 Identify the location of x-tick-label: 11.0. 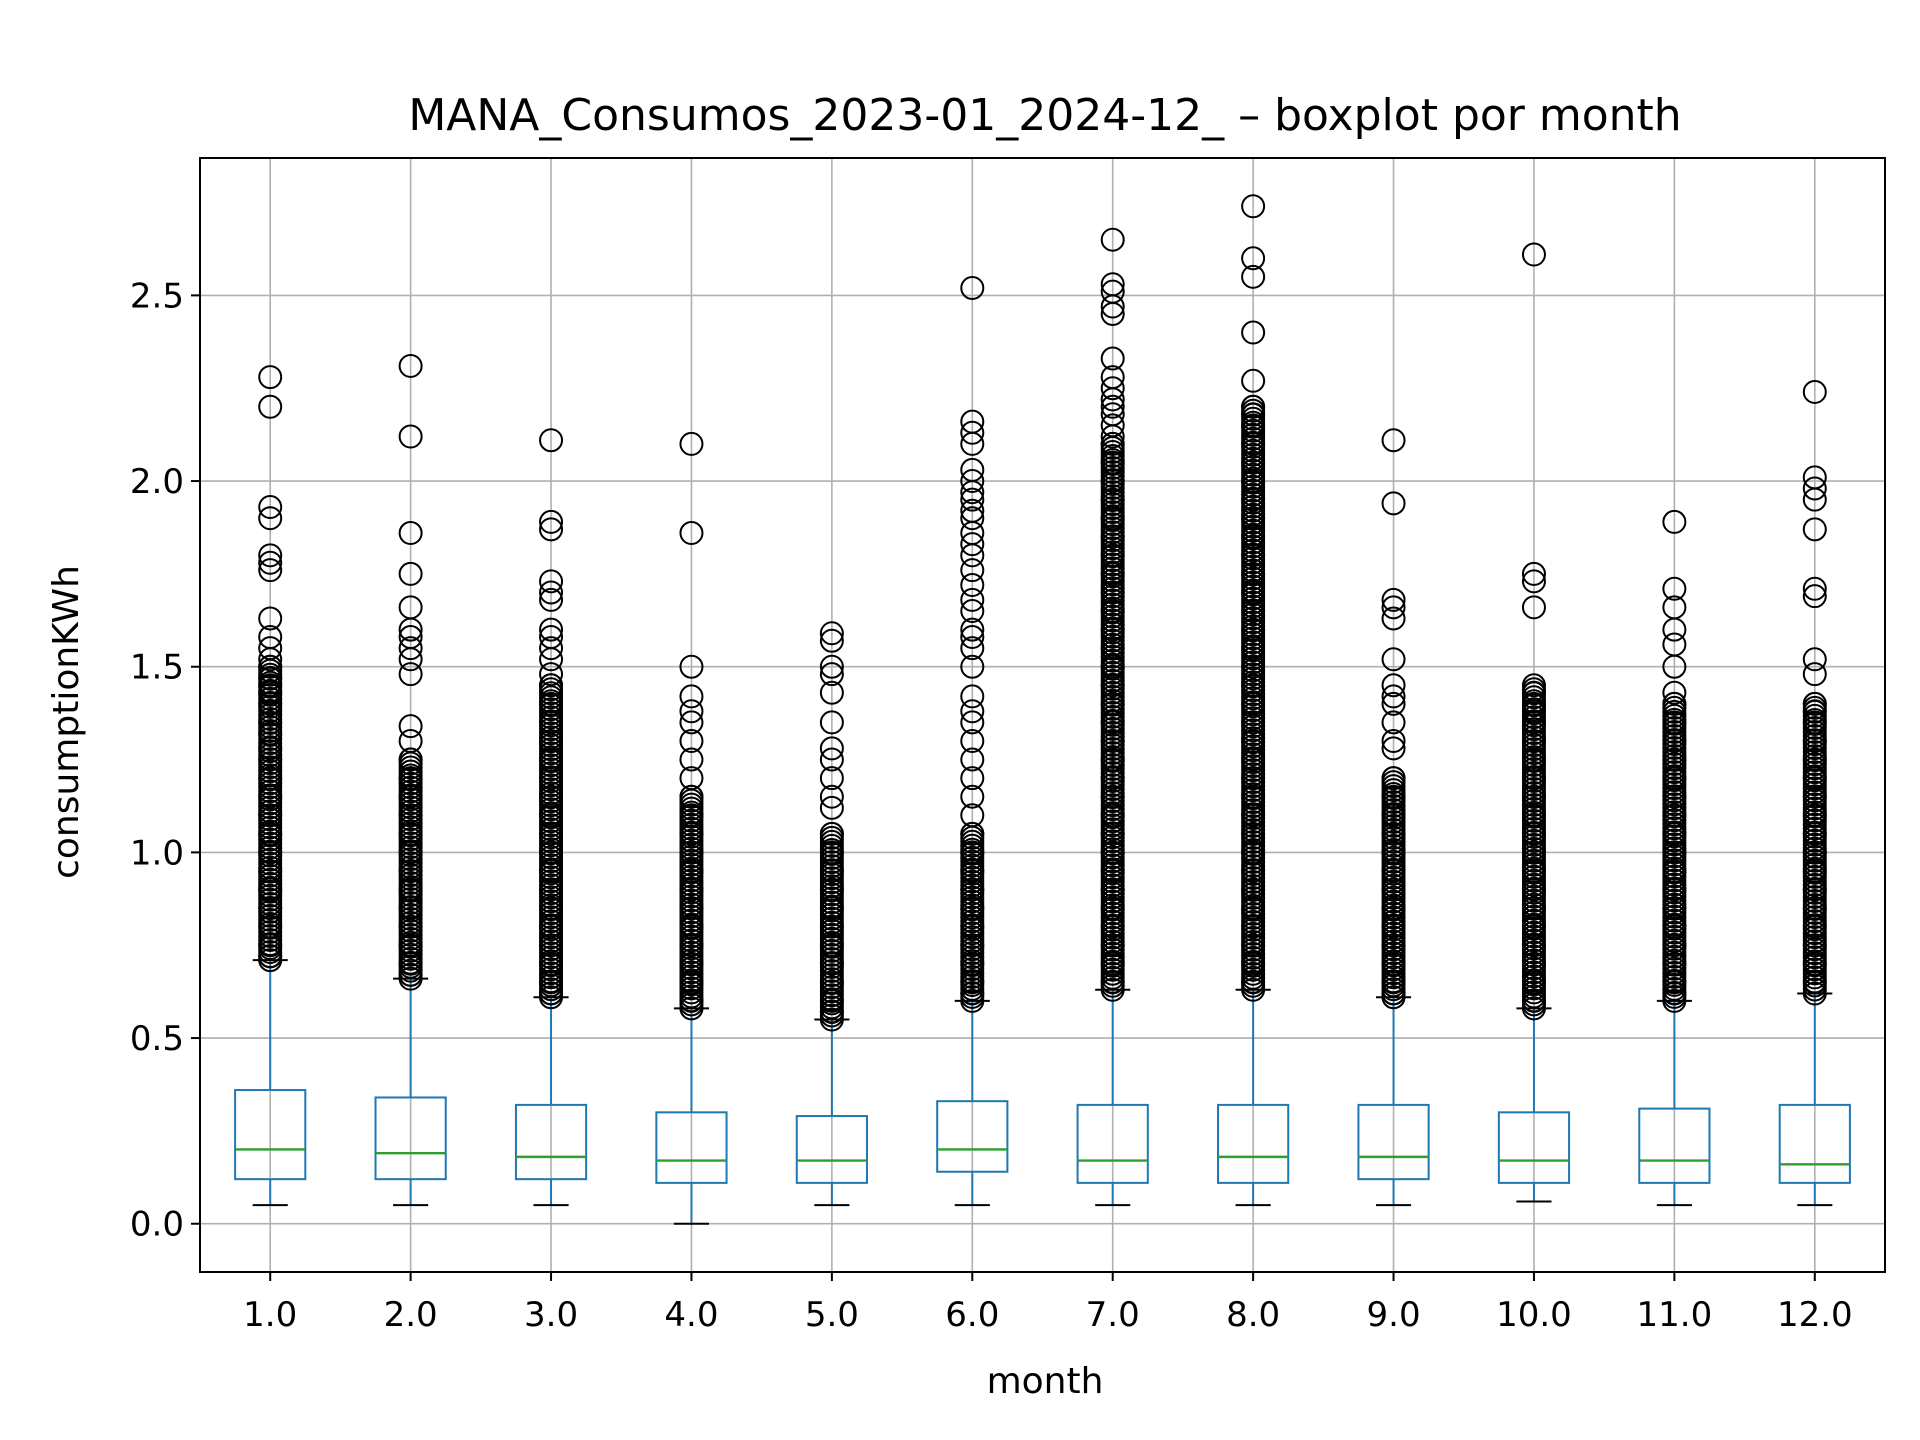
(1675, 1315).